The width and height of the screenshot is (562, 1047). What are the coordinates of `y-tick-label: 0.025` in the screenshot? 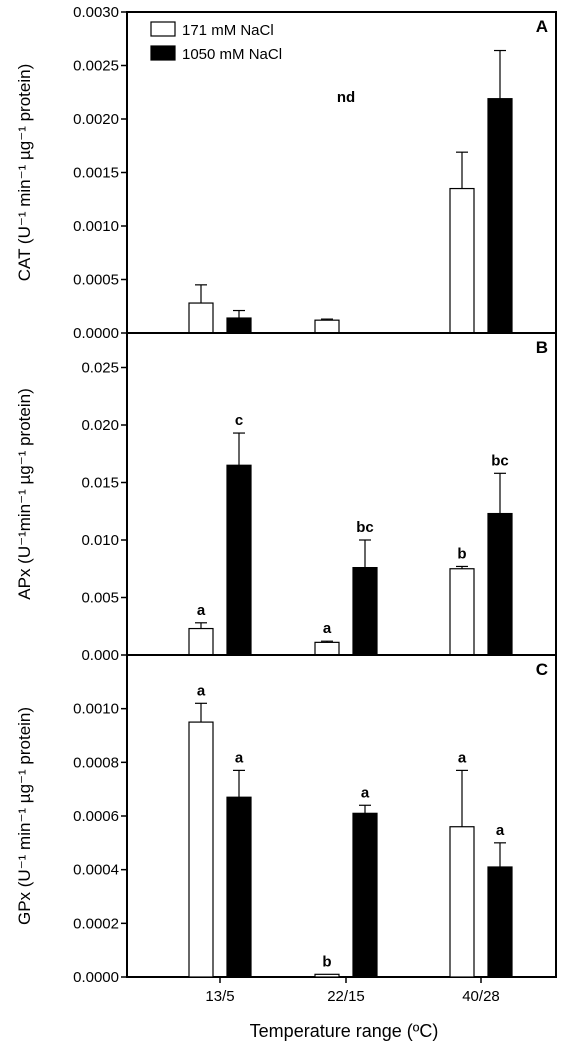 It's located at (100, 368).